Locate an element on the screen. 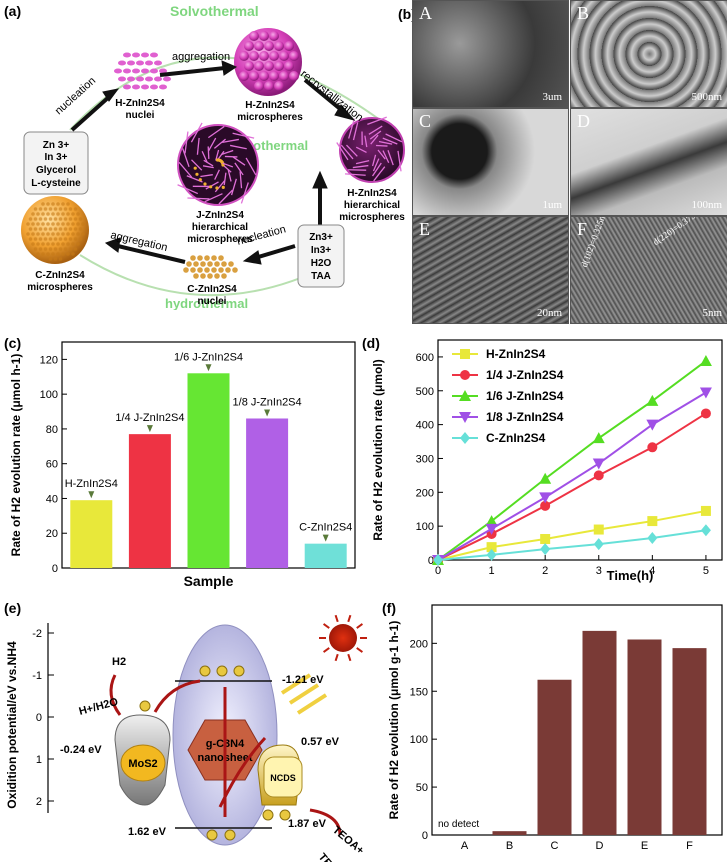  panel-label-c: (c) is located at coordinates (12, 343).